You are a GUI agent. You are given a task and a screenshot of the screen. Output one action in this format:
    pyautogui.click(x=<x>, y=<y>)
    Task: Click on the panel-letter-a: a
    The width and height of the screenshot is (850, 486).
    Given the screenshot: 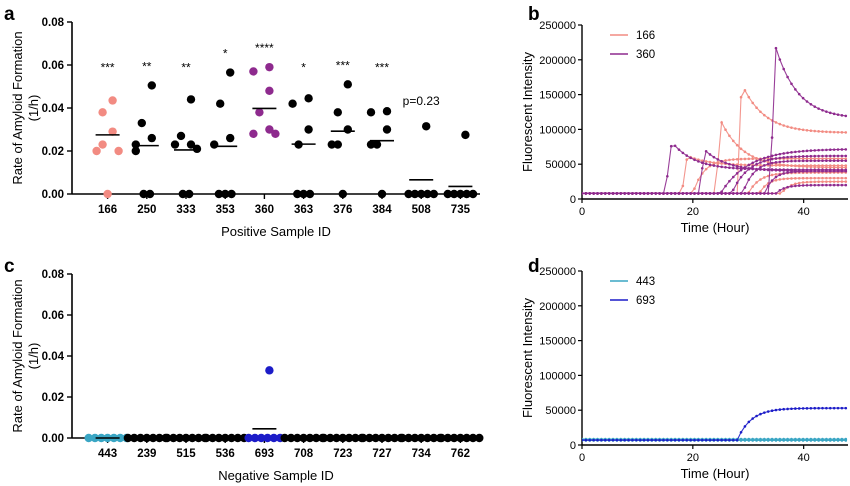 What is the action you would take?
    pyautogui.click(x=9, y=14)
    